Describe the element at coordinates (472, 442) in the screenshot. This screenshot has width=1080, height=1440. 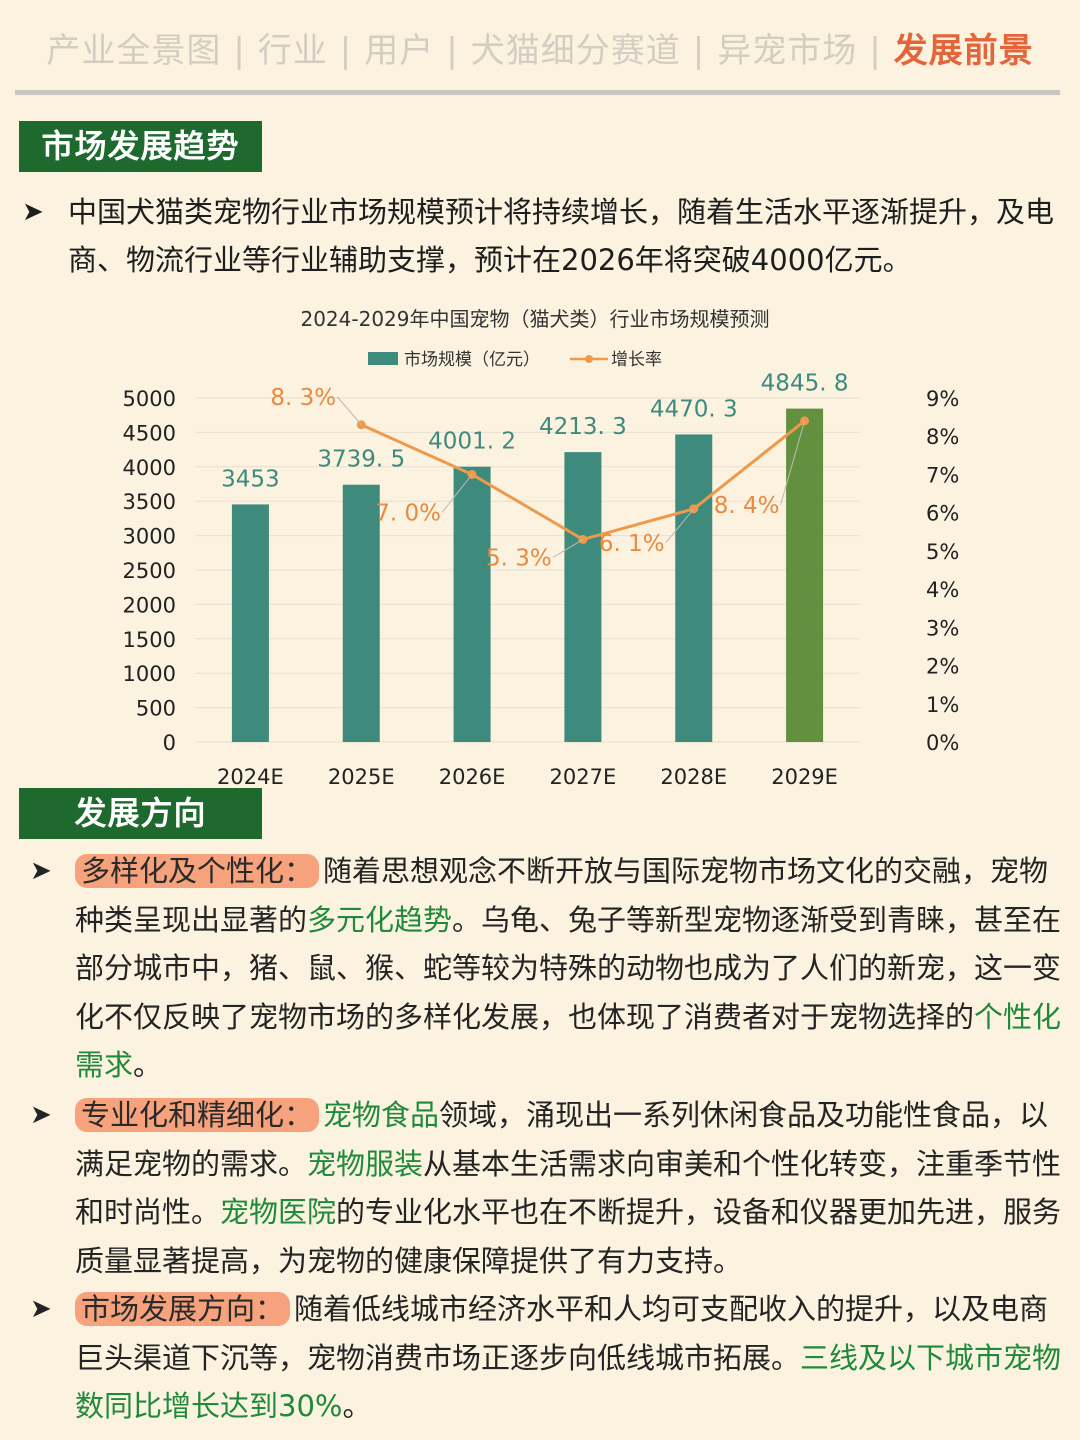
I see `bar-value-label: 4001. 2` at that location.